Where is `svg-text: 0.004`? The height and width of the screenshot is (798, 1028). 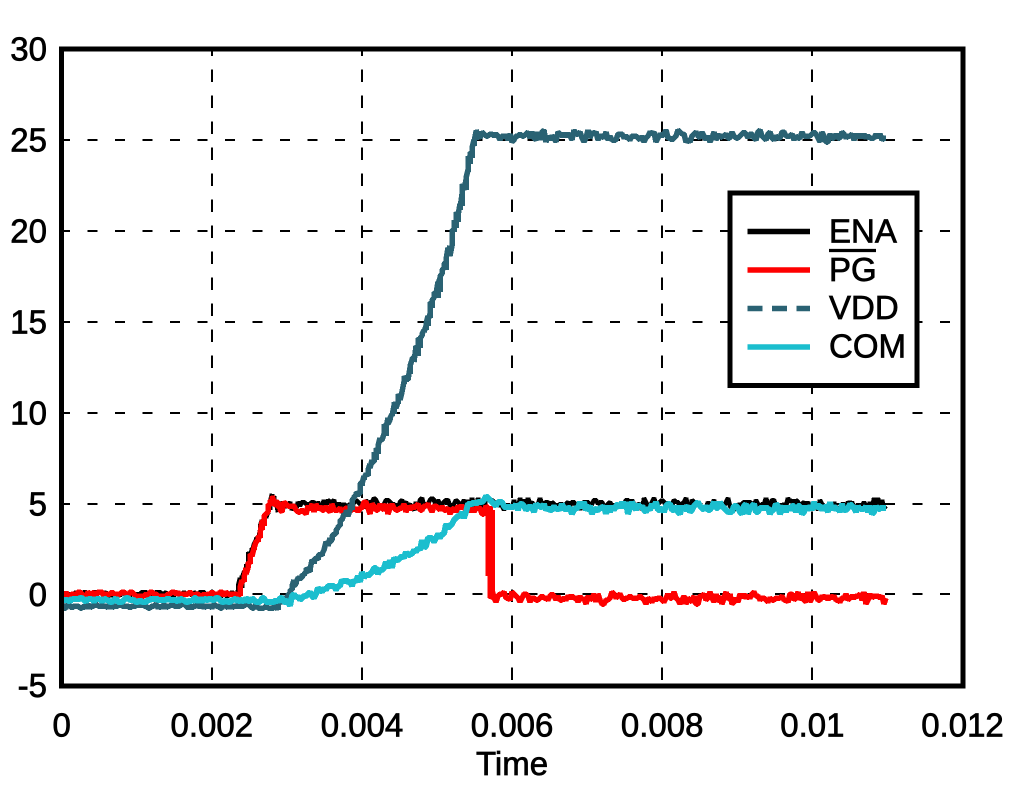
svg-text: 0.004 is located at coordinates (362, 725).